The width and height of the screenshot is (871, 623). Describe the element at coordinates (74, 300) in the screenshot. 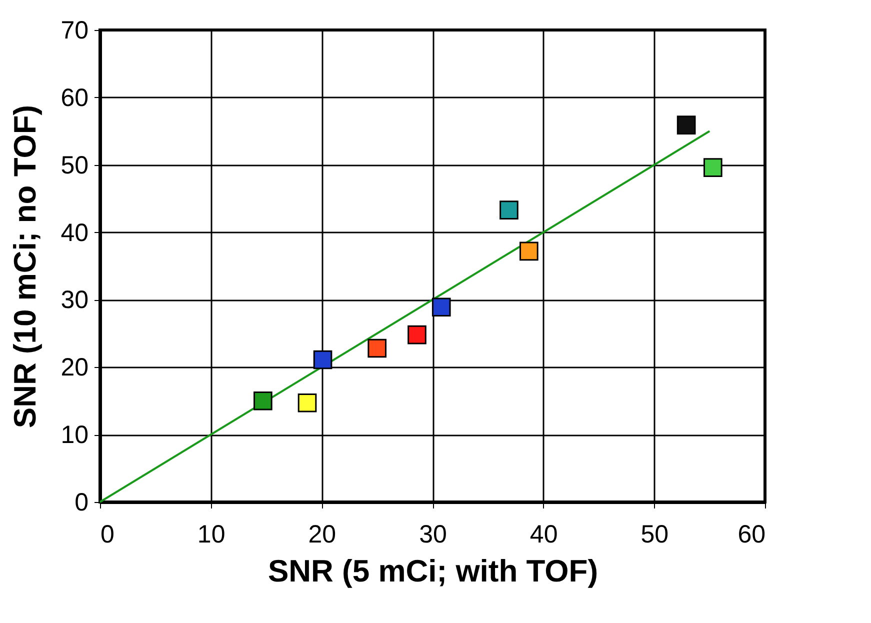

I see `y-tick-label: 30` at that location.